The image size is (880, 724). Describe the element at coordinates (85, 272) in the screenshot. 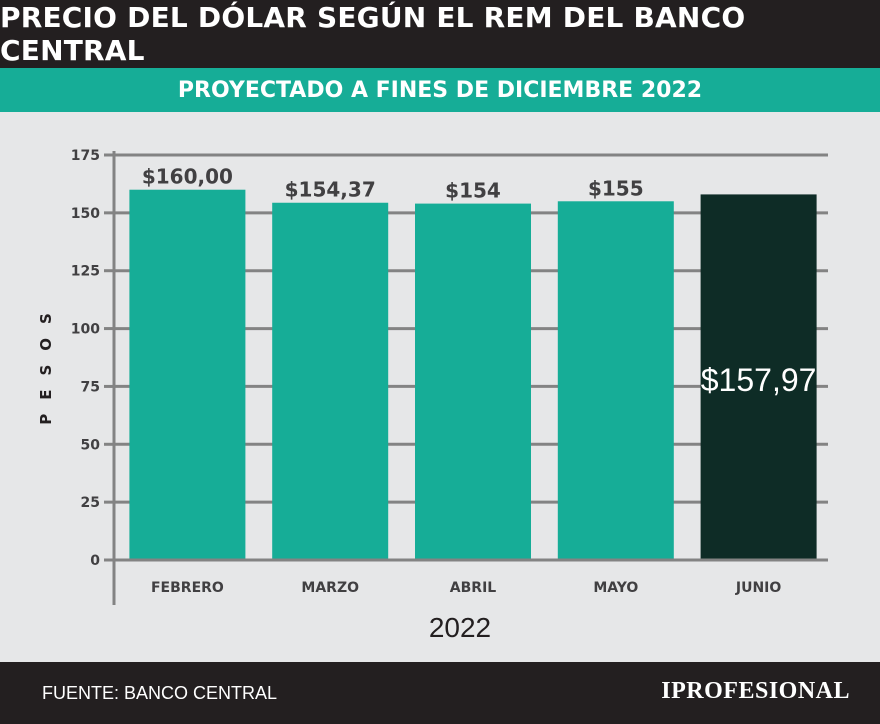

I see `y-tick-label: 125` at that location.